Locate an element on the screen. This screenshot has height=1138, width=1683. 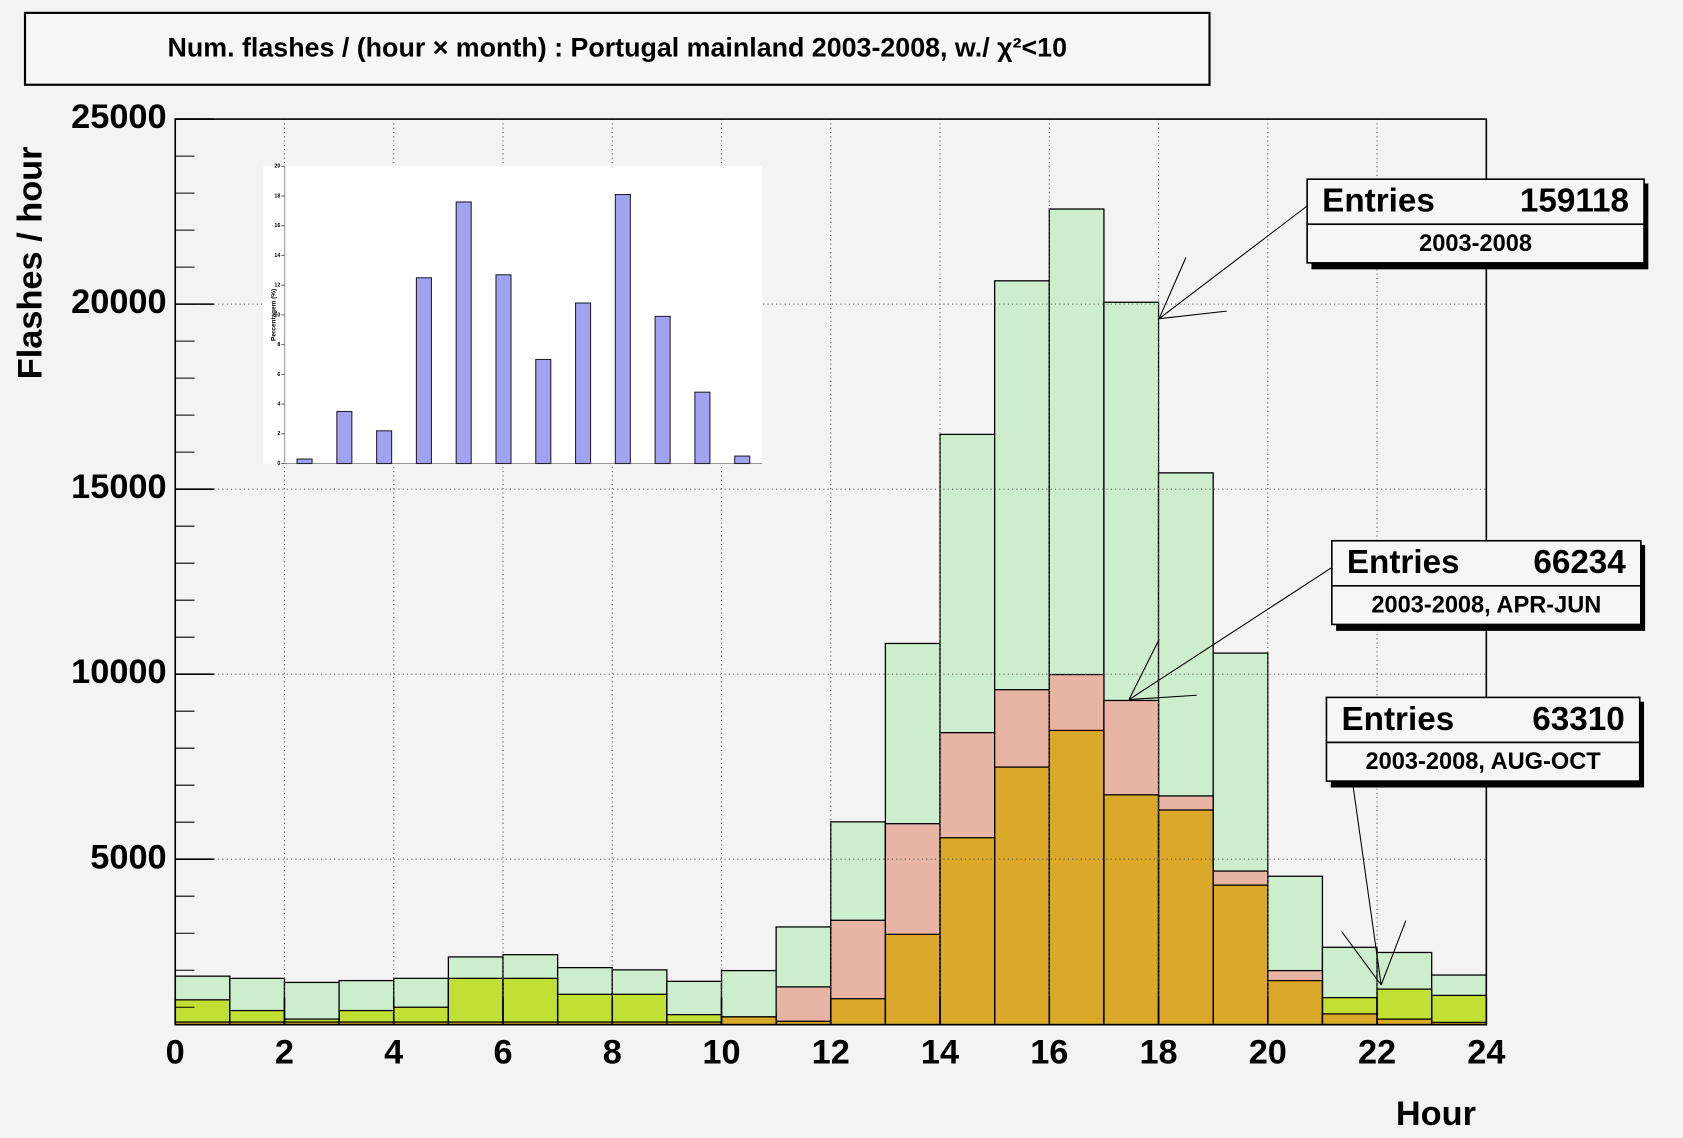
x-tick-label: 18 is located at coordinates (1158, 1053).